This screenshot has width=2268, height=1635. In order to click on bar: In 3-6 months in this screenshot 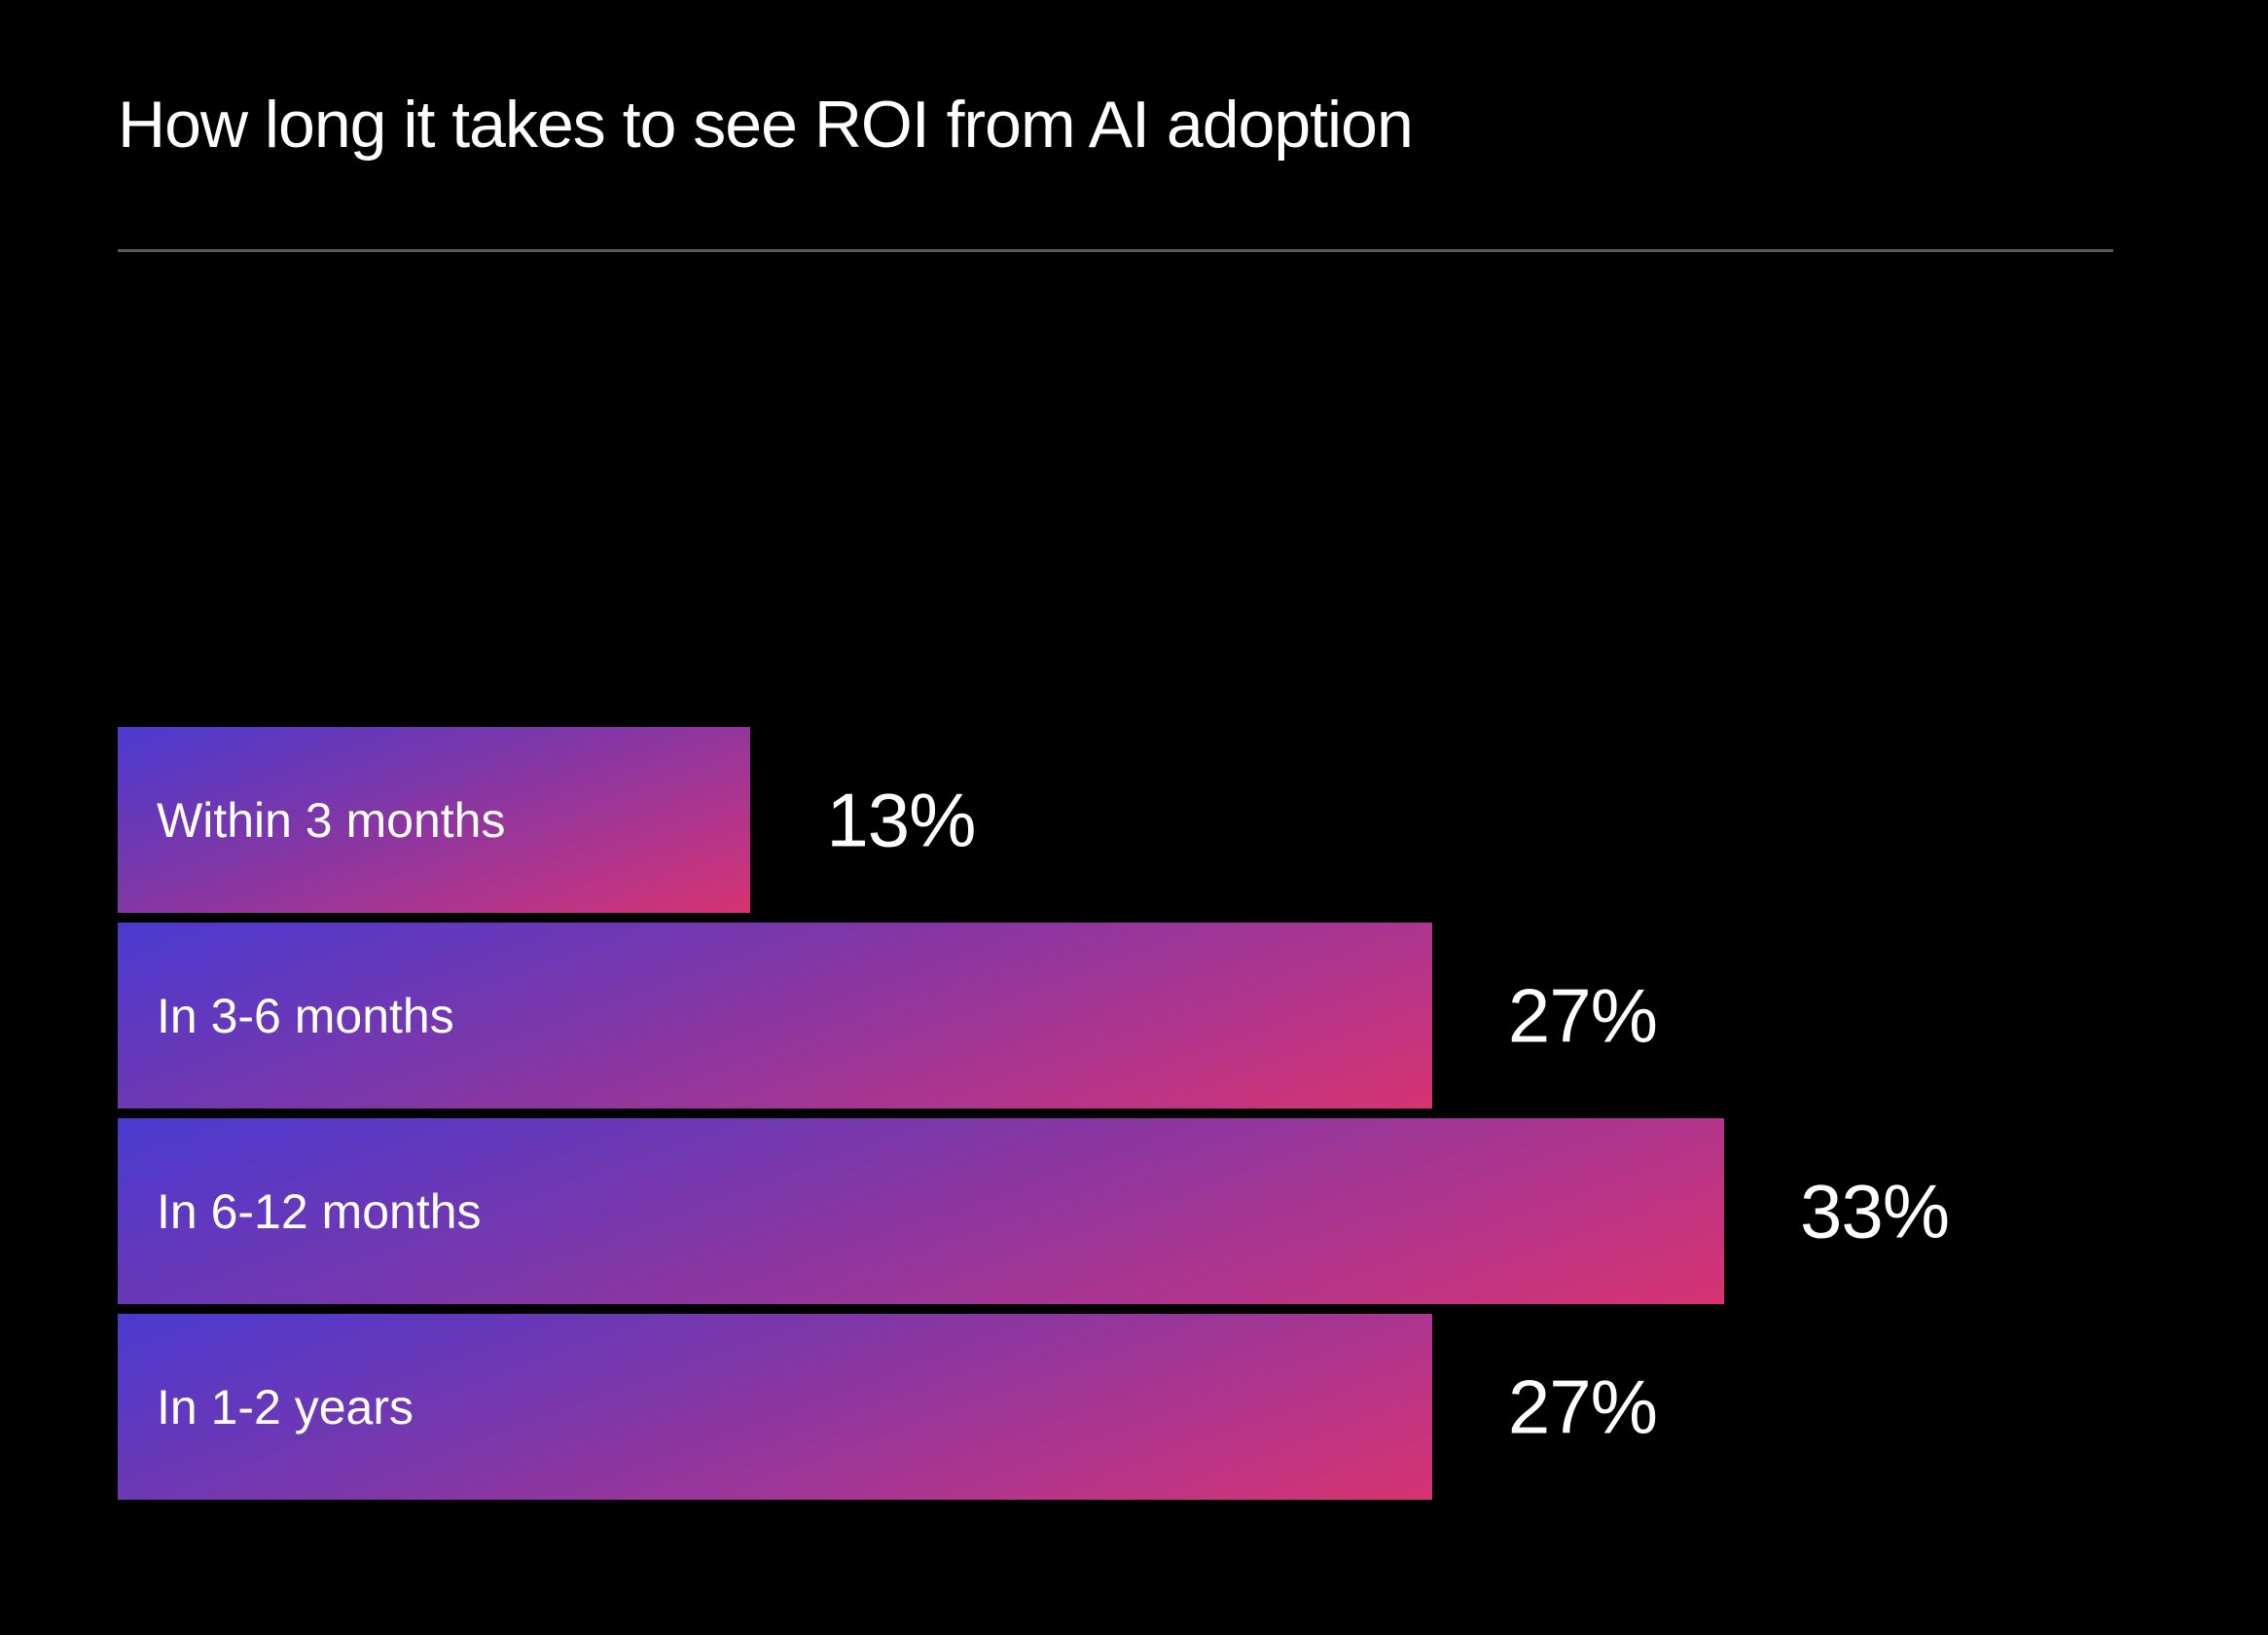, I will do `click(775, 1015)`.